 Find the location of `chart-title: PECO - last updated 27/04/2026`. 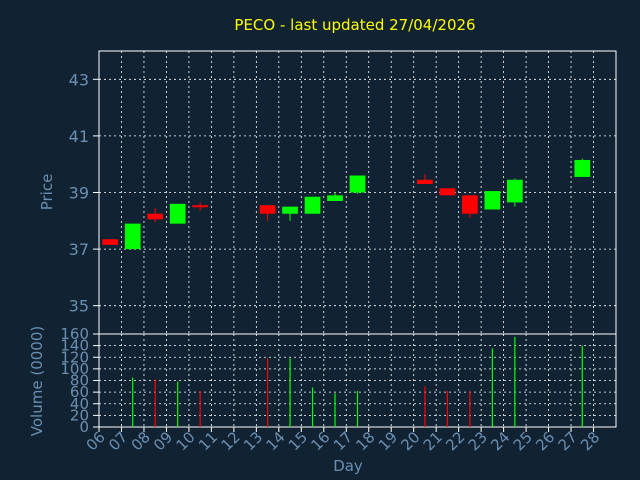

chart-title: PECO - last updated 27/04/2026 is located at coordinates (354, 25).